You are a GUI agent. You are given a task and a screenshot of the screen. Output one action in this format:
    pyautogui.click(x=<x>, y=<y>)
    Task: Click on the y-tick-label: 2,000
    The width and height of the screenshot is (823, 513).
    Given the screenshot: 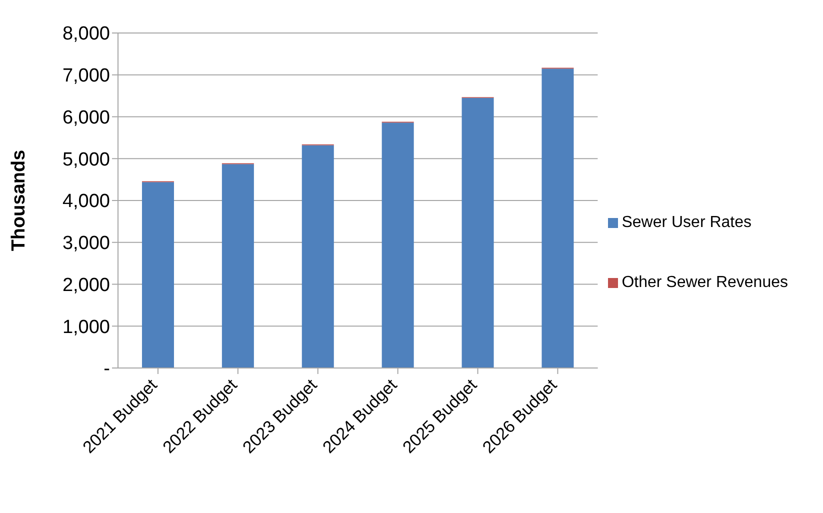 What is the action you would take?
    pyautogui.click(x=86, y=285)
    